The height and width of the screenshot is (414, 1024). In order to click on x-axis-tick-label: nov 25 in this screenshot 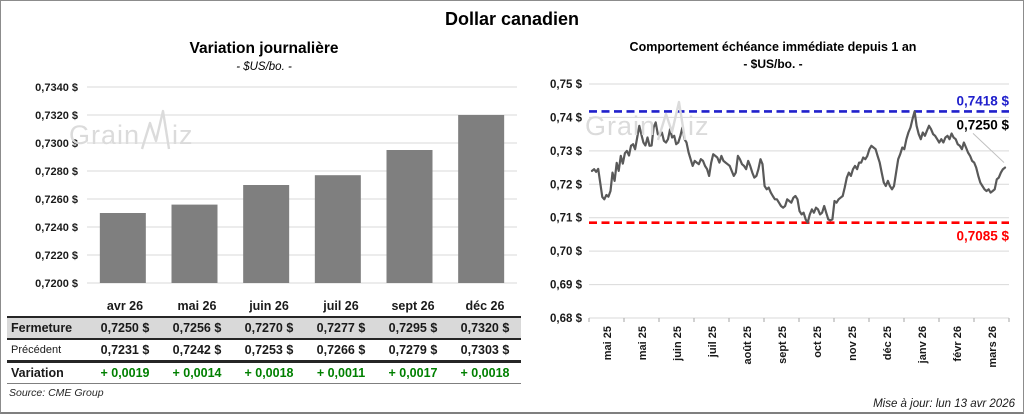, I will do `click(853, 343)`.